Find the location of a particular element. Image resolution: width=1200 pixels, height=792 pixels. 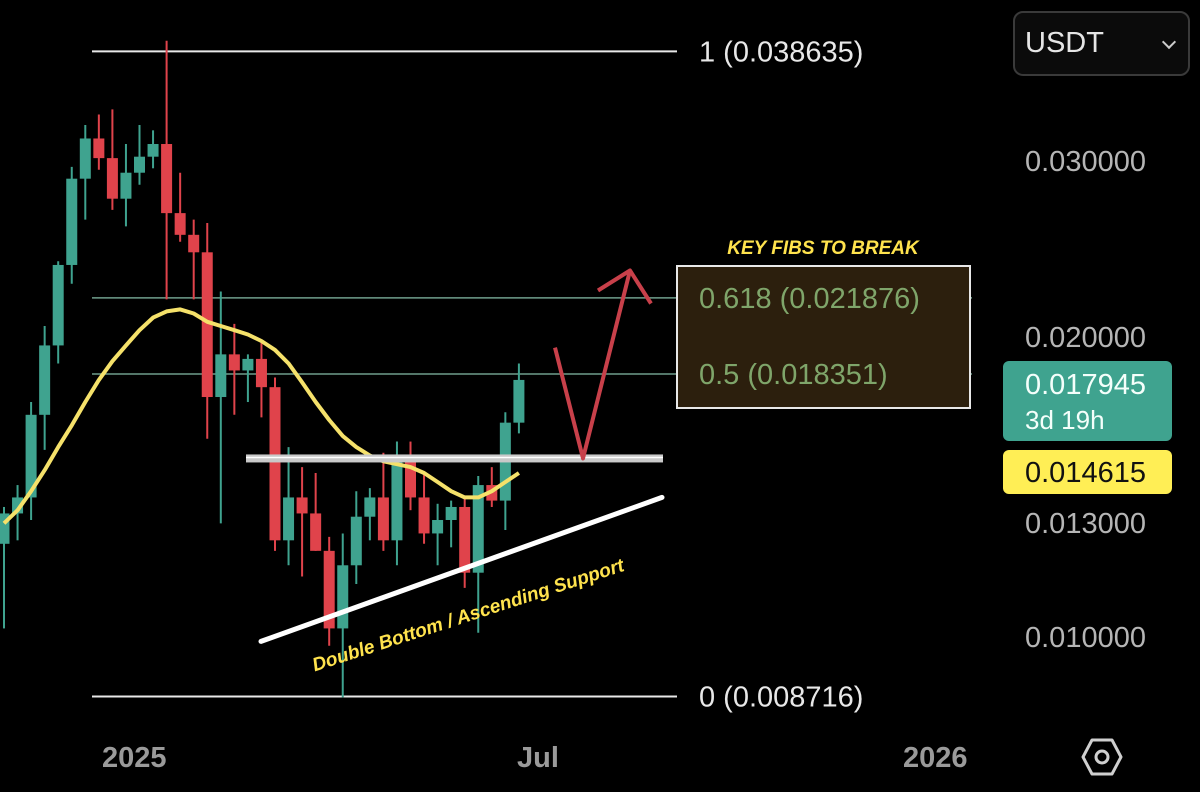

ascending-support-line is located at coordinates (461, 569).